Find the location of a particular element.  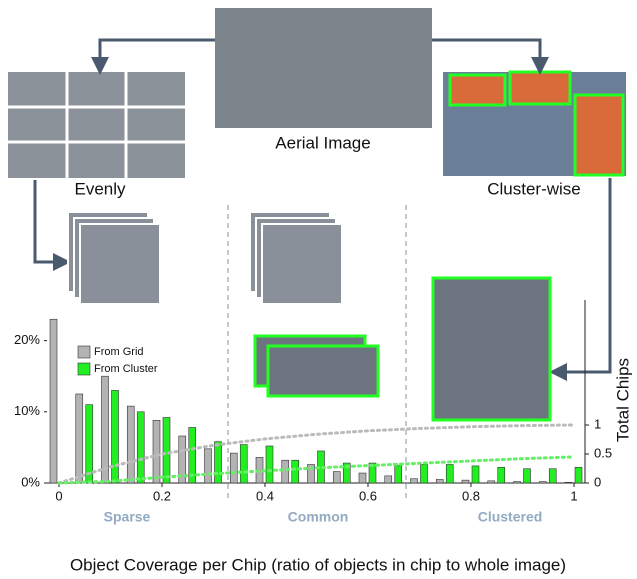

x-tick-label: 0.2 is located at coordinates (162, 495).